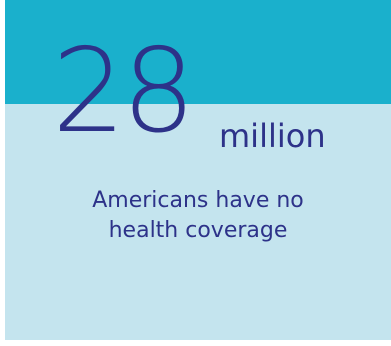 This screenshot has width=391, height=346. Describe the element at coordinates (272, 136) in the screenshot. I see `stat-unit: million` at that location.